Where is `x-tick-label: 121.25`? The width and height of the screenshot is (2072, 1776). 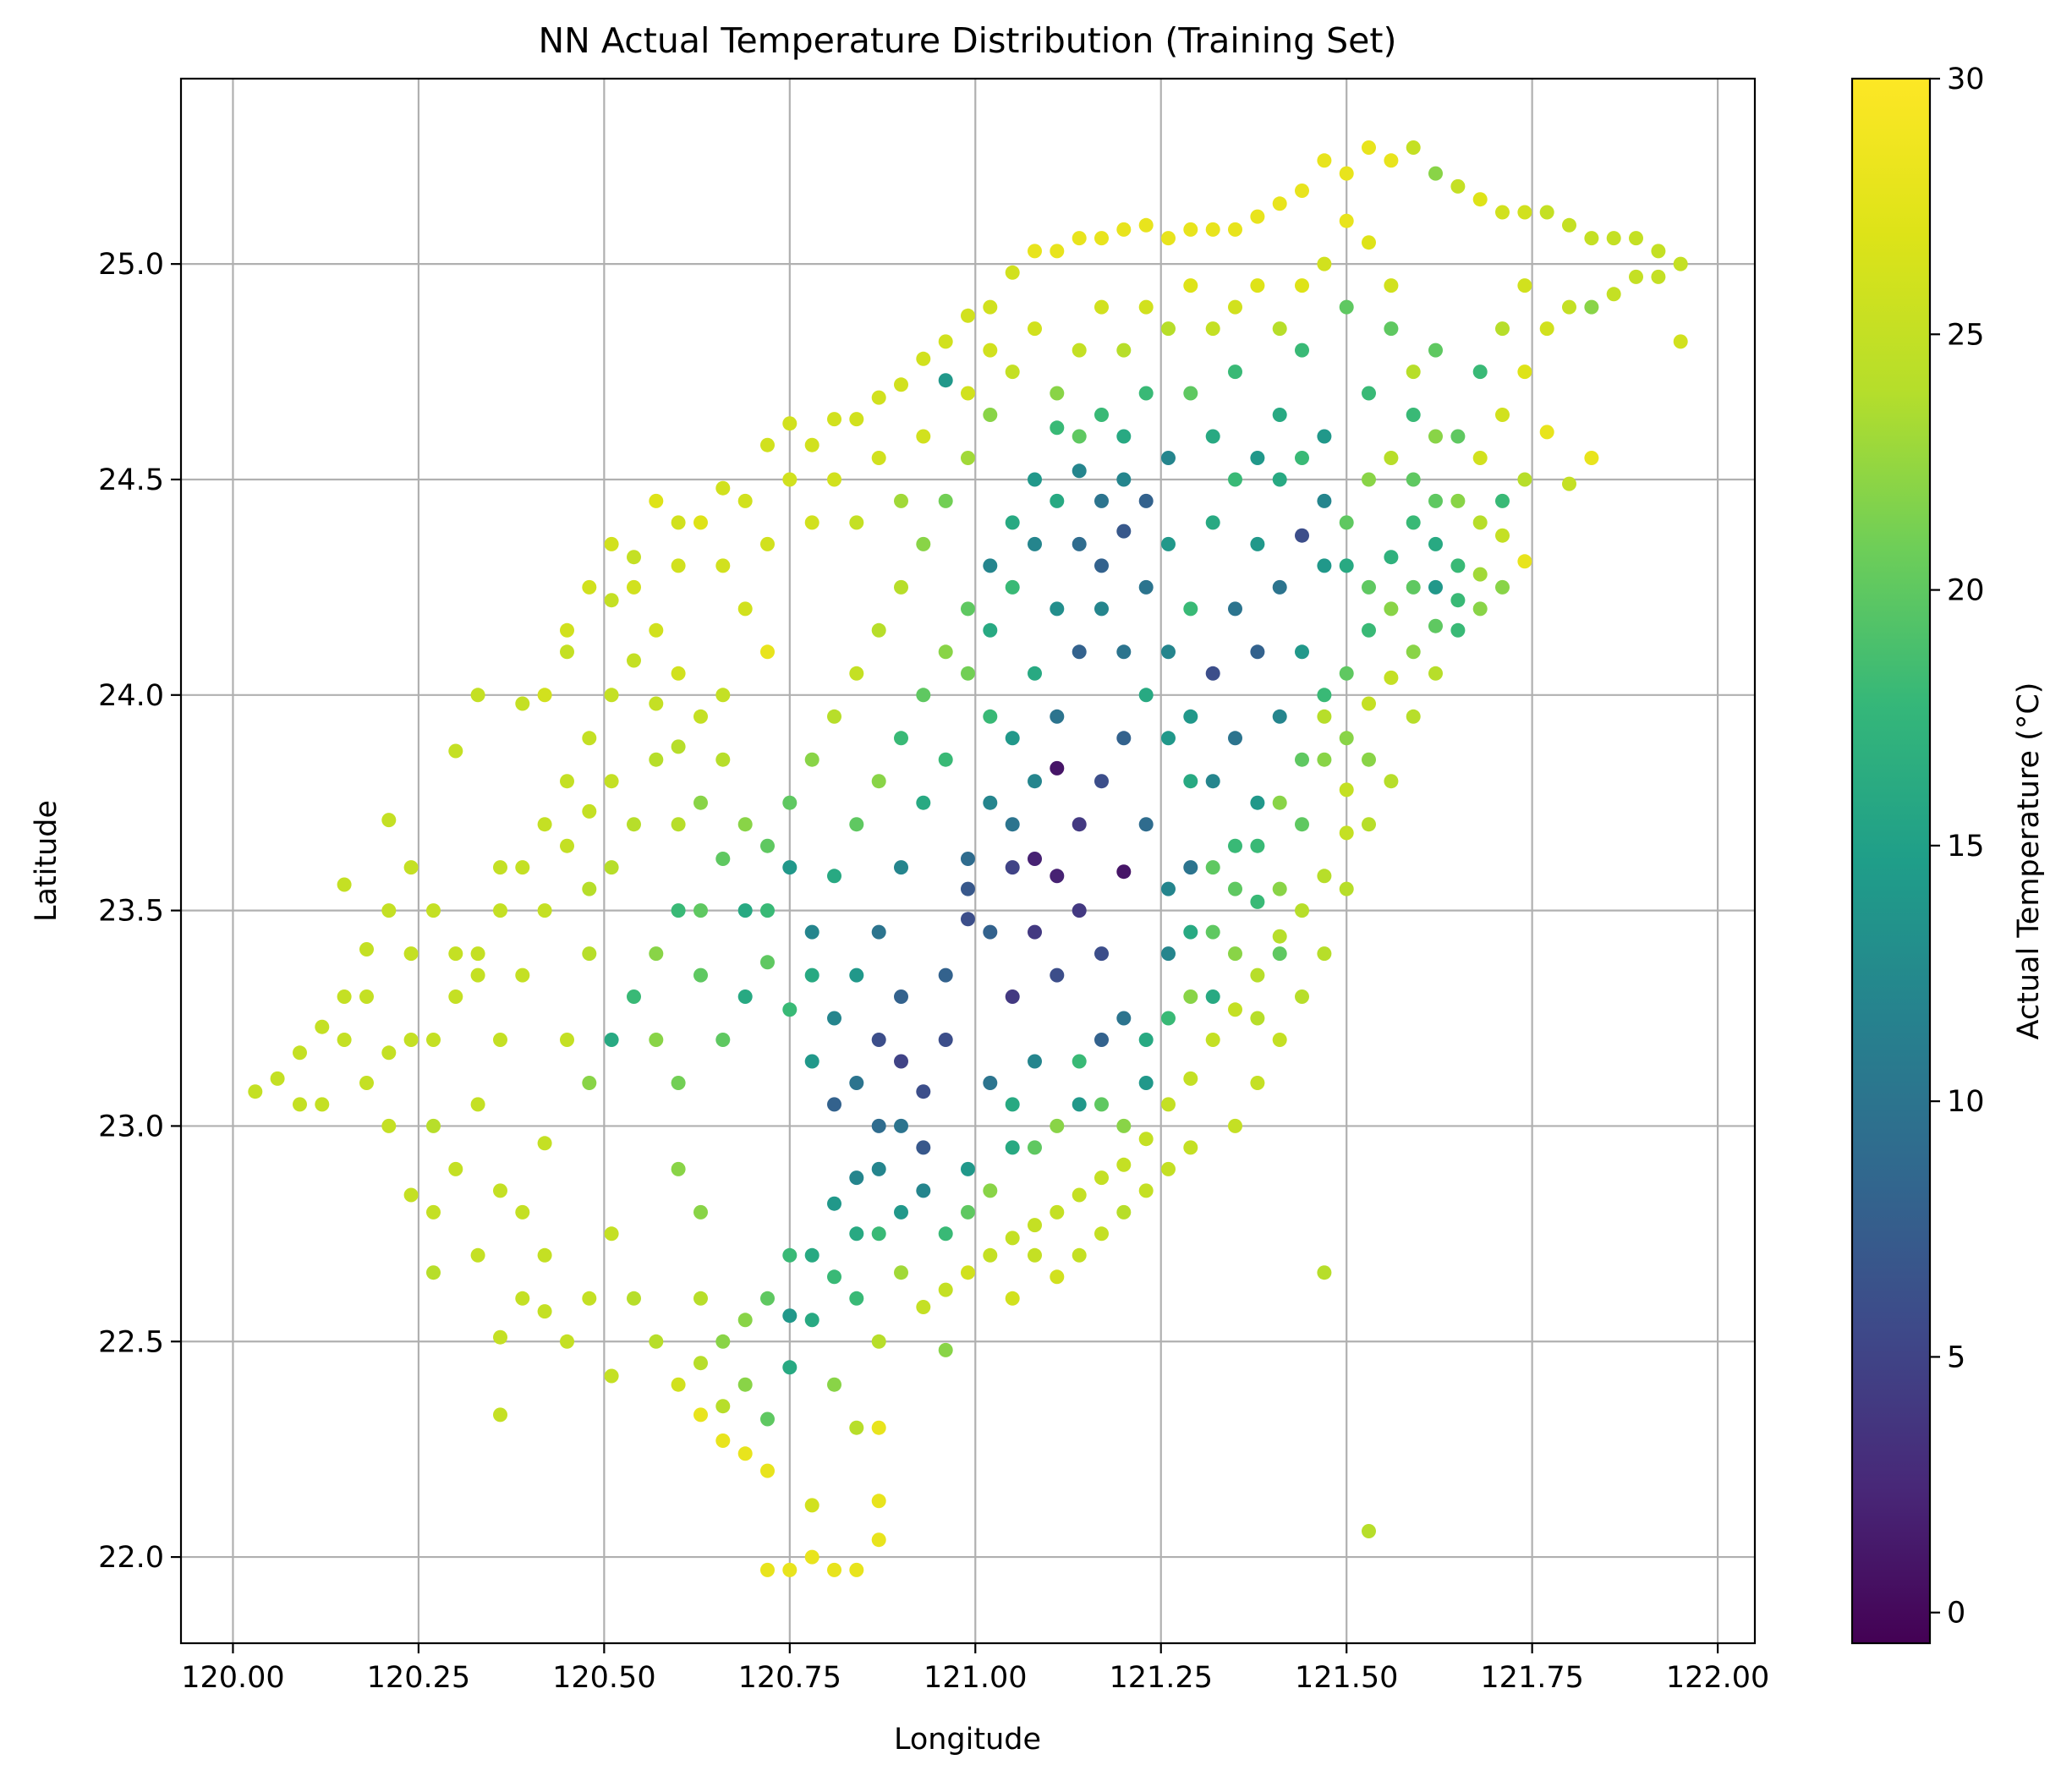
x-tick-label: 121.25 is located at coordinates (1161, 1678).